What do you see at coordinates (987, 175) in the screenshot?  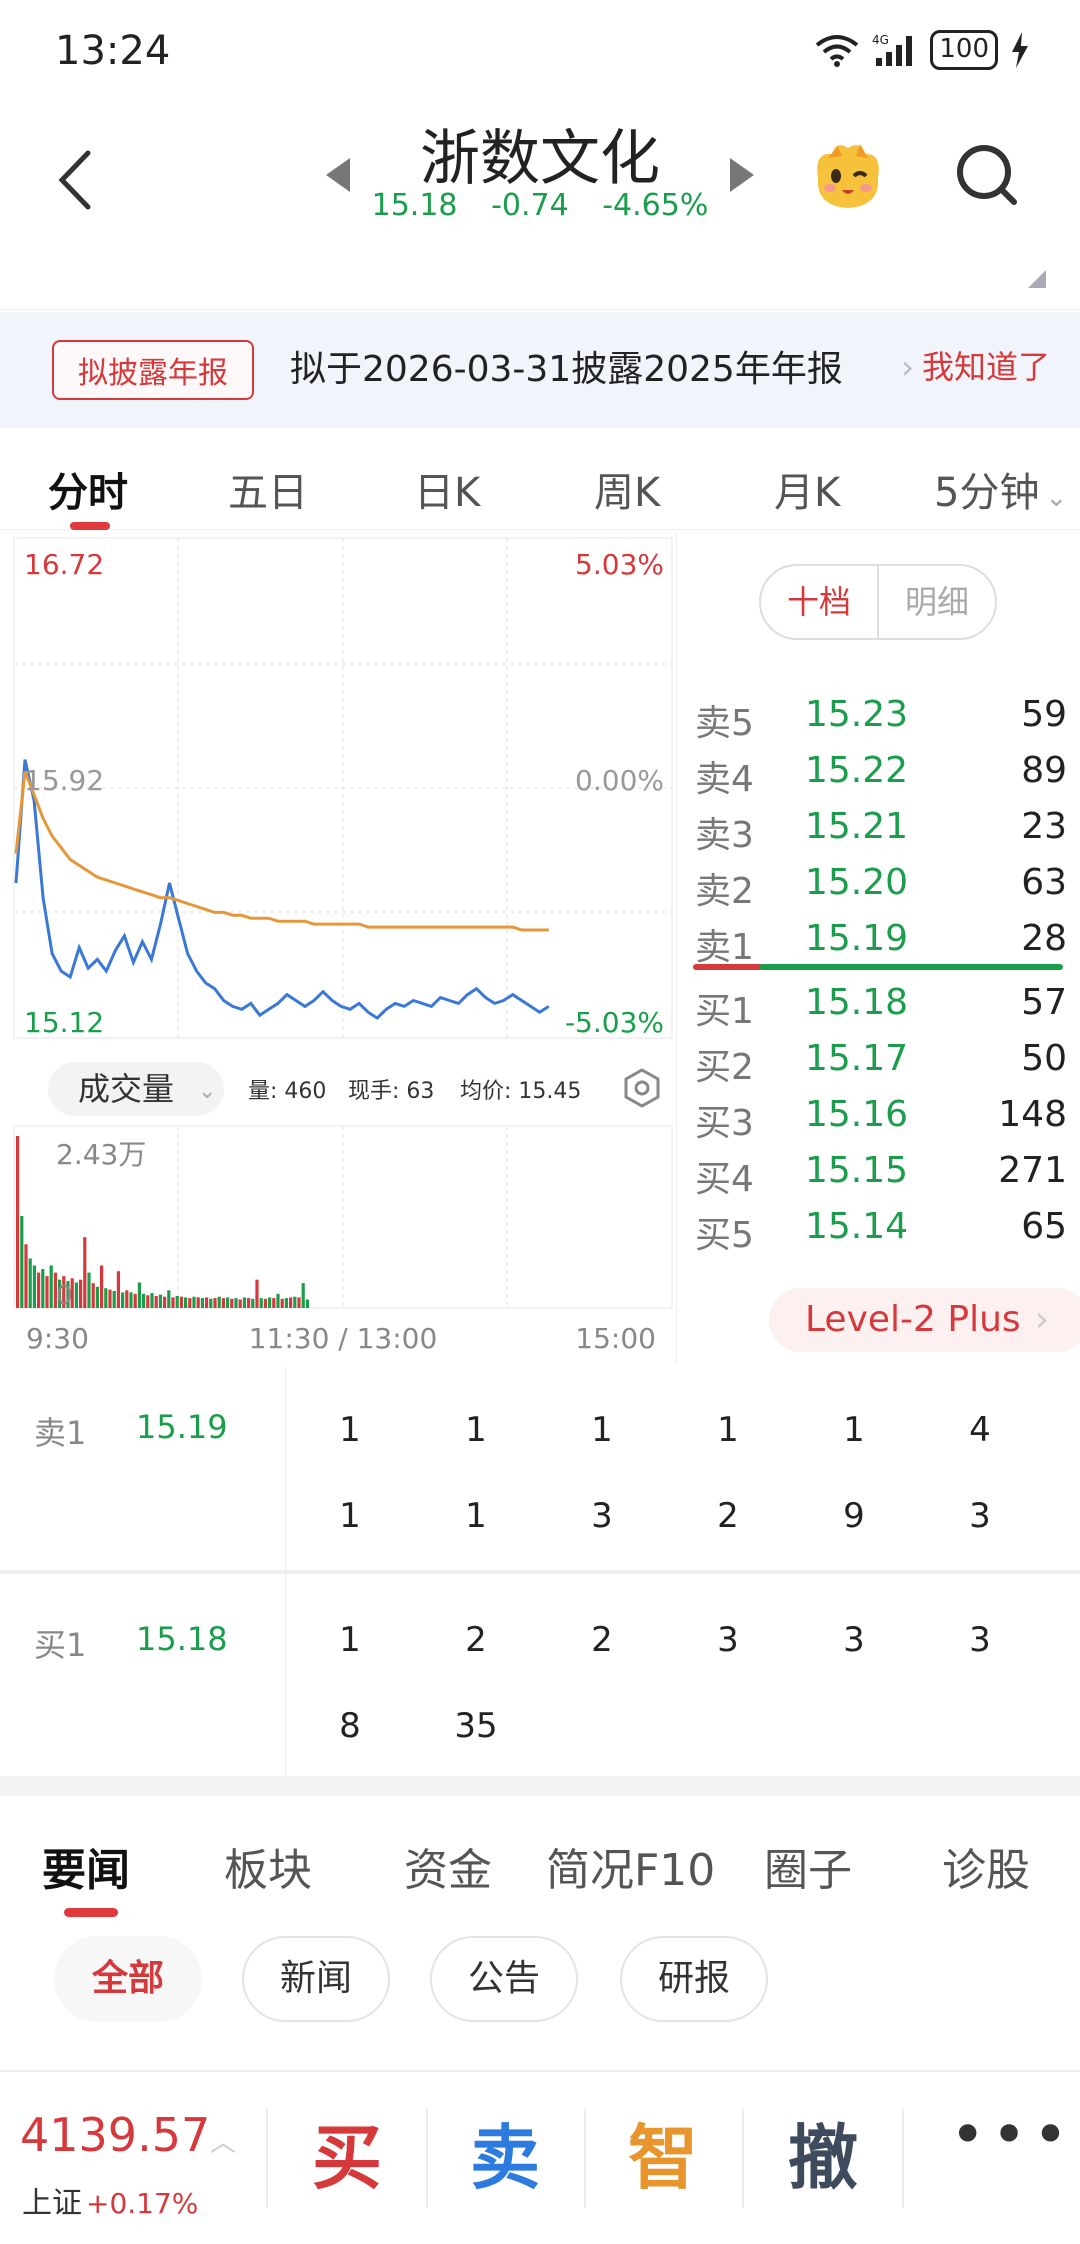 I see `search-icon` at bounding box center [987, 175].